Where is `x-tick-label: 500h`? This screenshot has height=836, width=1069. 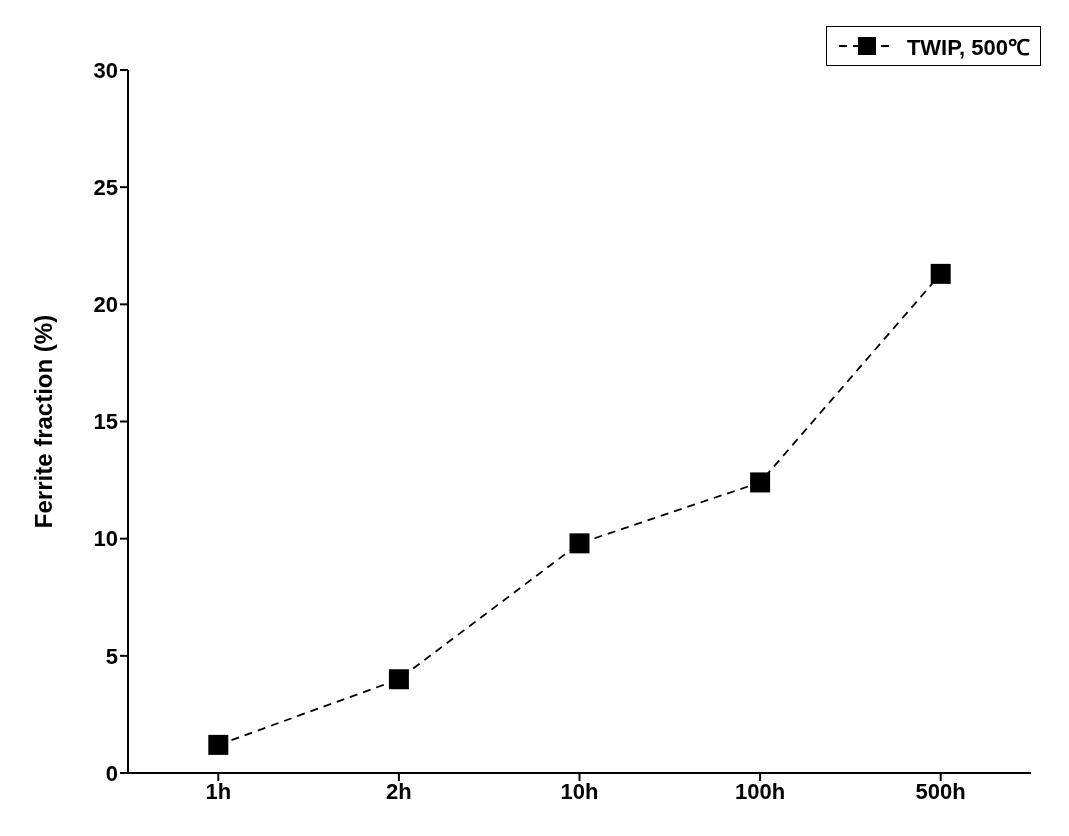 x-tick-label: 500h is located at coordinates (940, 791).